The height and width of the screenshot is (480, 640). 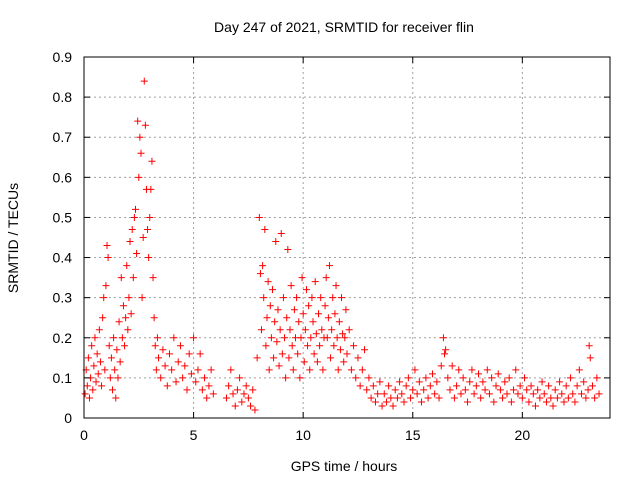 What do you see at coordinates (63, 237) in the screenshot?
I see `y-tick-labels: 0 0.1 0.2 0.3 0.4 0.5 0.6 0.7 0.8 0.9` at bounding box center [63, 237].